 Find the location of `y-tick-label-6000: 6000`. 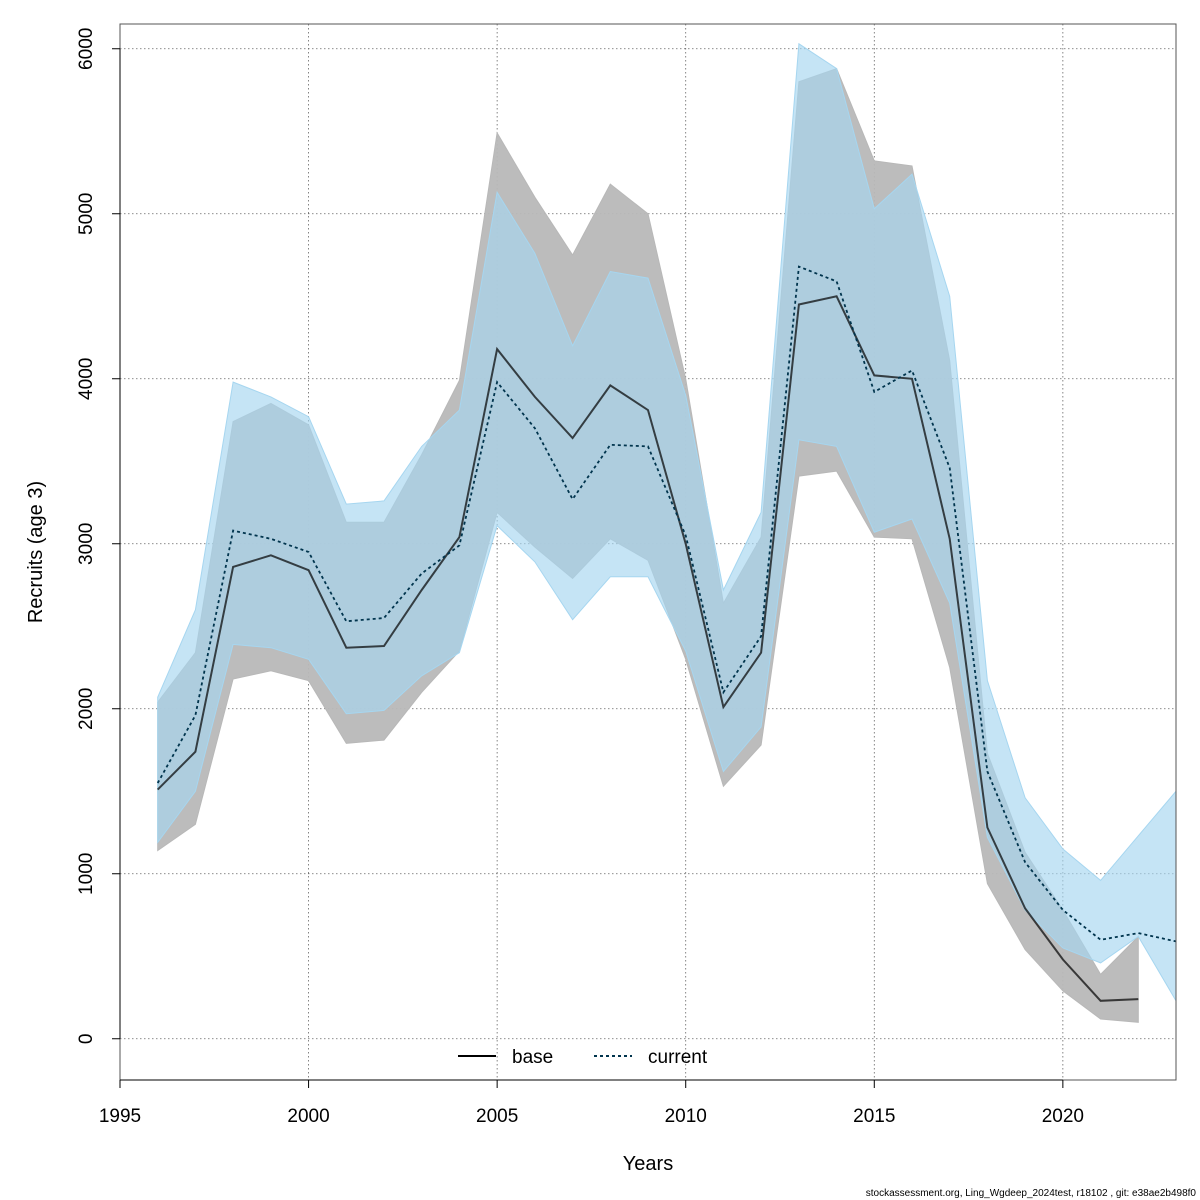

y-tick-label-6000: 6000 is located at coordinates (86, 49).